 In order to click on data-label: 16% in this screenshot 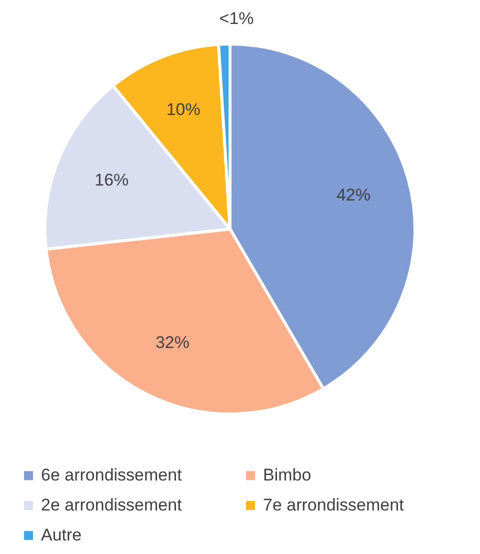, I will do `click(111, 180)`.